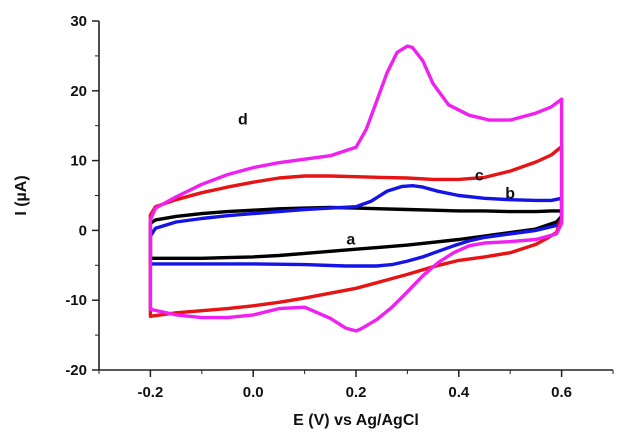 The image size is (629, 433). Describe the element at coordinates (76, 300) in the screenshot. I see `y-tick-label: -10` at that location.